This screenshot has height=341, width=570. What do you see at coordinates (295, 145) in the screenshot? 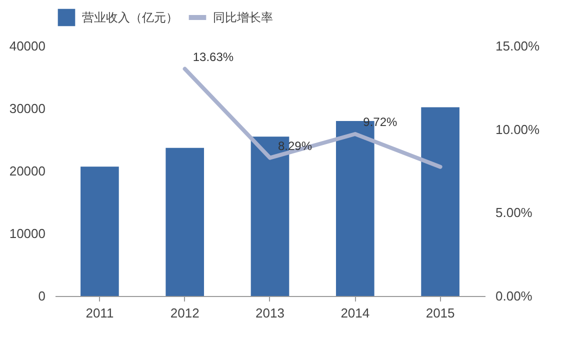
I see `data-label: 8.29%` at bounding box center [295, 145].